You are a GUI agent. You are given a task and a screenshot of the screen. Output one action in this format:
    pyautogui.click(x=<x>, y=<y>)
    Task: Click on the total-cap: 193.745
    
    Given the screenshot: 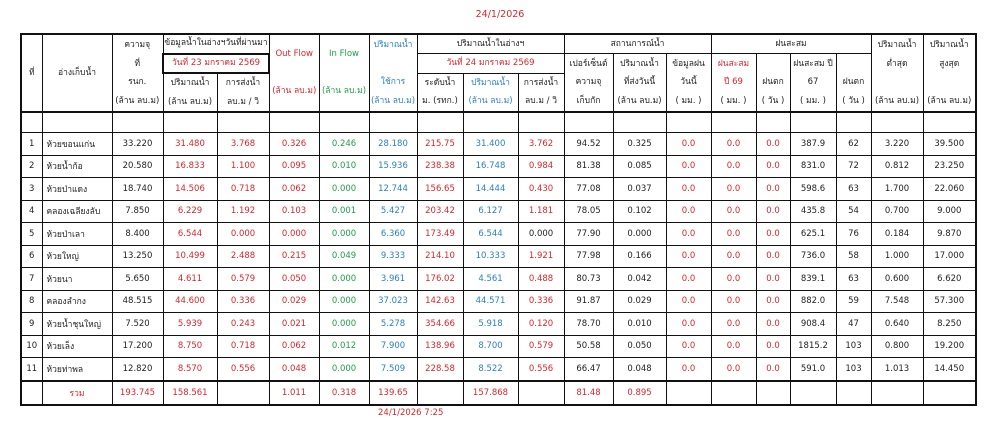 What is the action you would take?
    pyautogui.click(x=137, y=392)
    